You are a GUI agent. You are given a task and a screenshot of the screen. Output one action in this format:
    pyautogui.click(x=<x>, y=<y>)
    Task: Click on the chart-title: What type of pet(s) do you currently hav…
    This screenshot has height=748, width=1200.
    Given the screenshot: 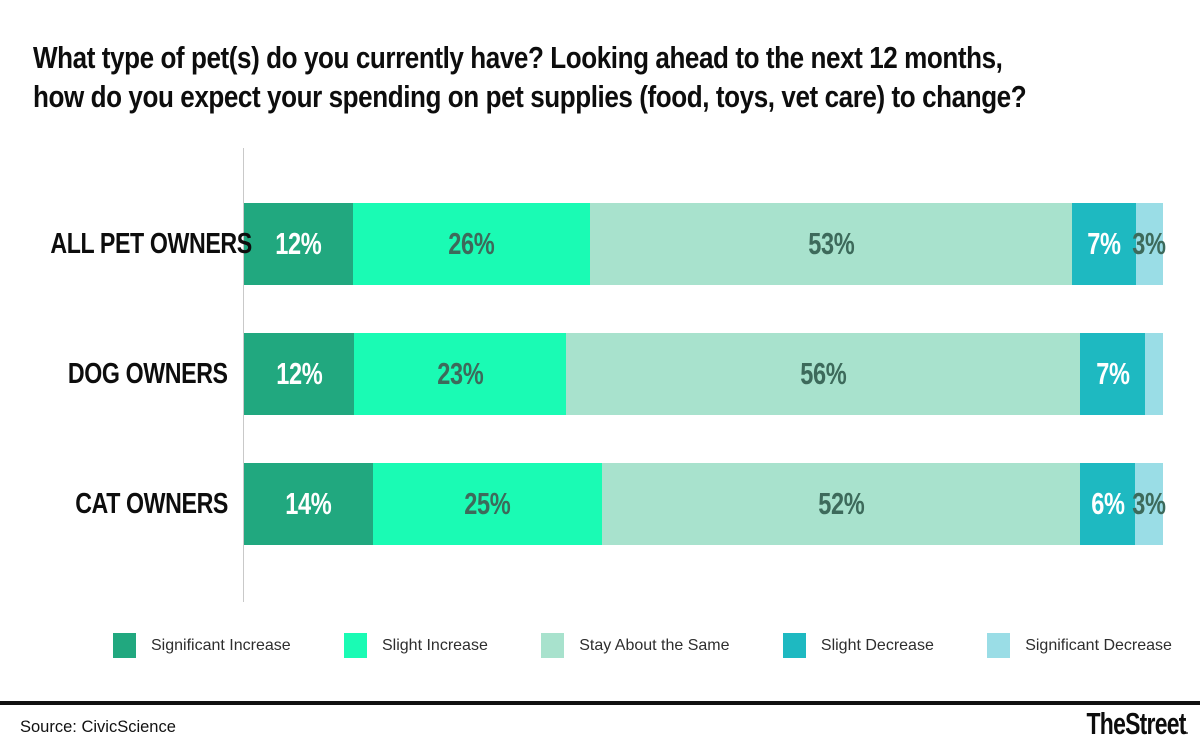 What is the action you would take?
    pyautogui.click(x=616, y=77)
    